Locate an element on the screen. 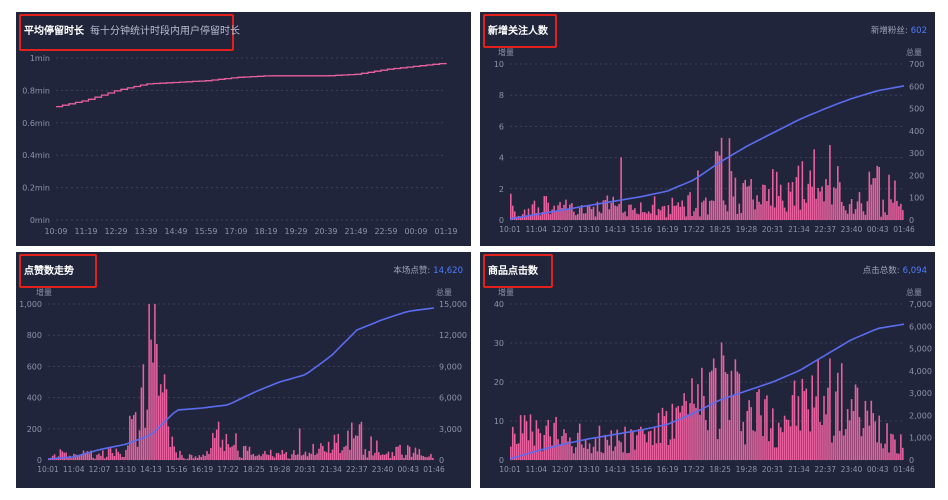 The width and height of the screenshot is (948, 500). right-tick-label: 12,000 is located at coordinates (453, 335).